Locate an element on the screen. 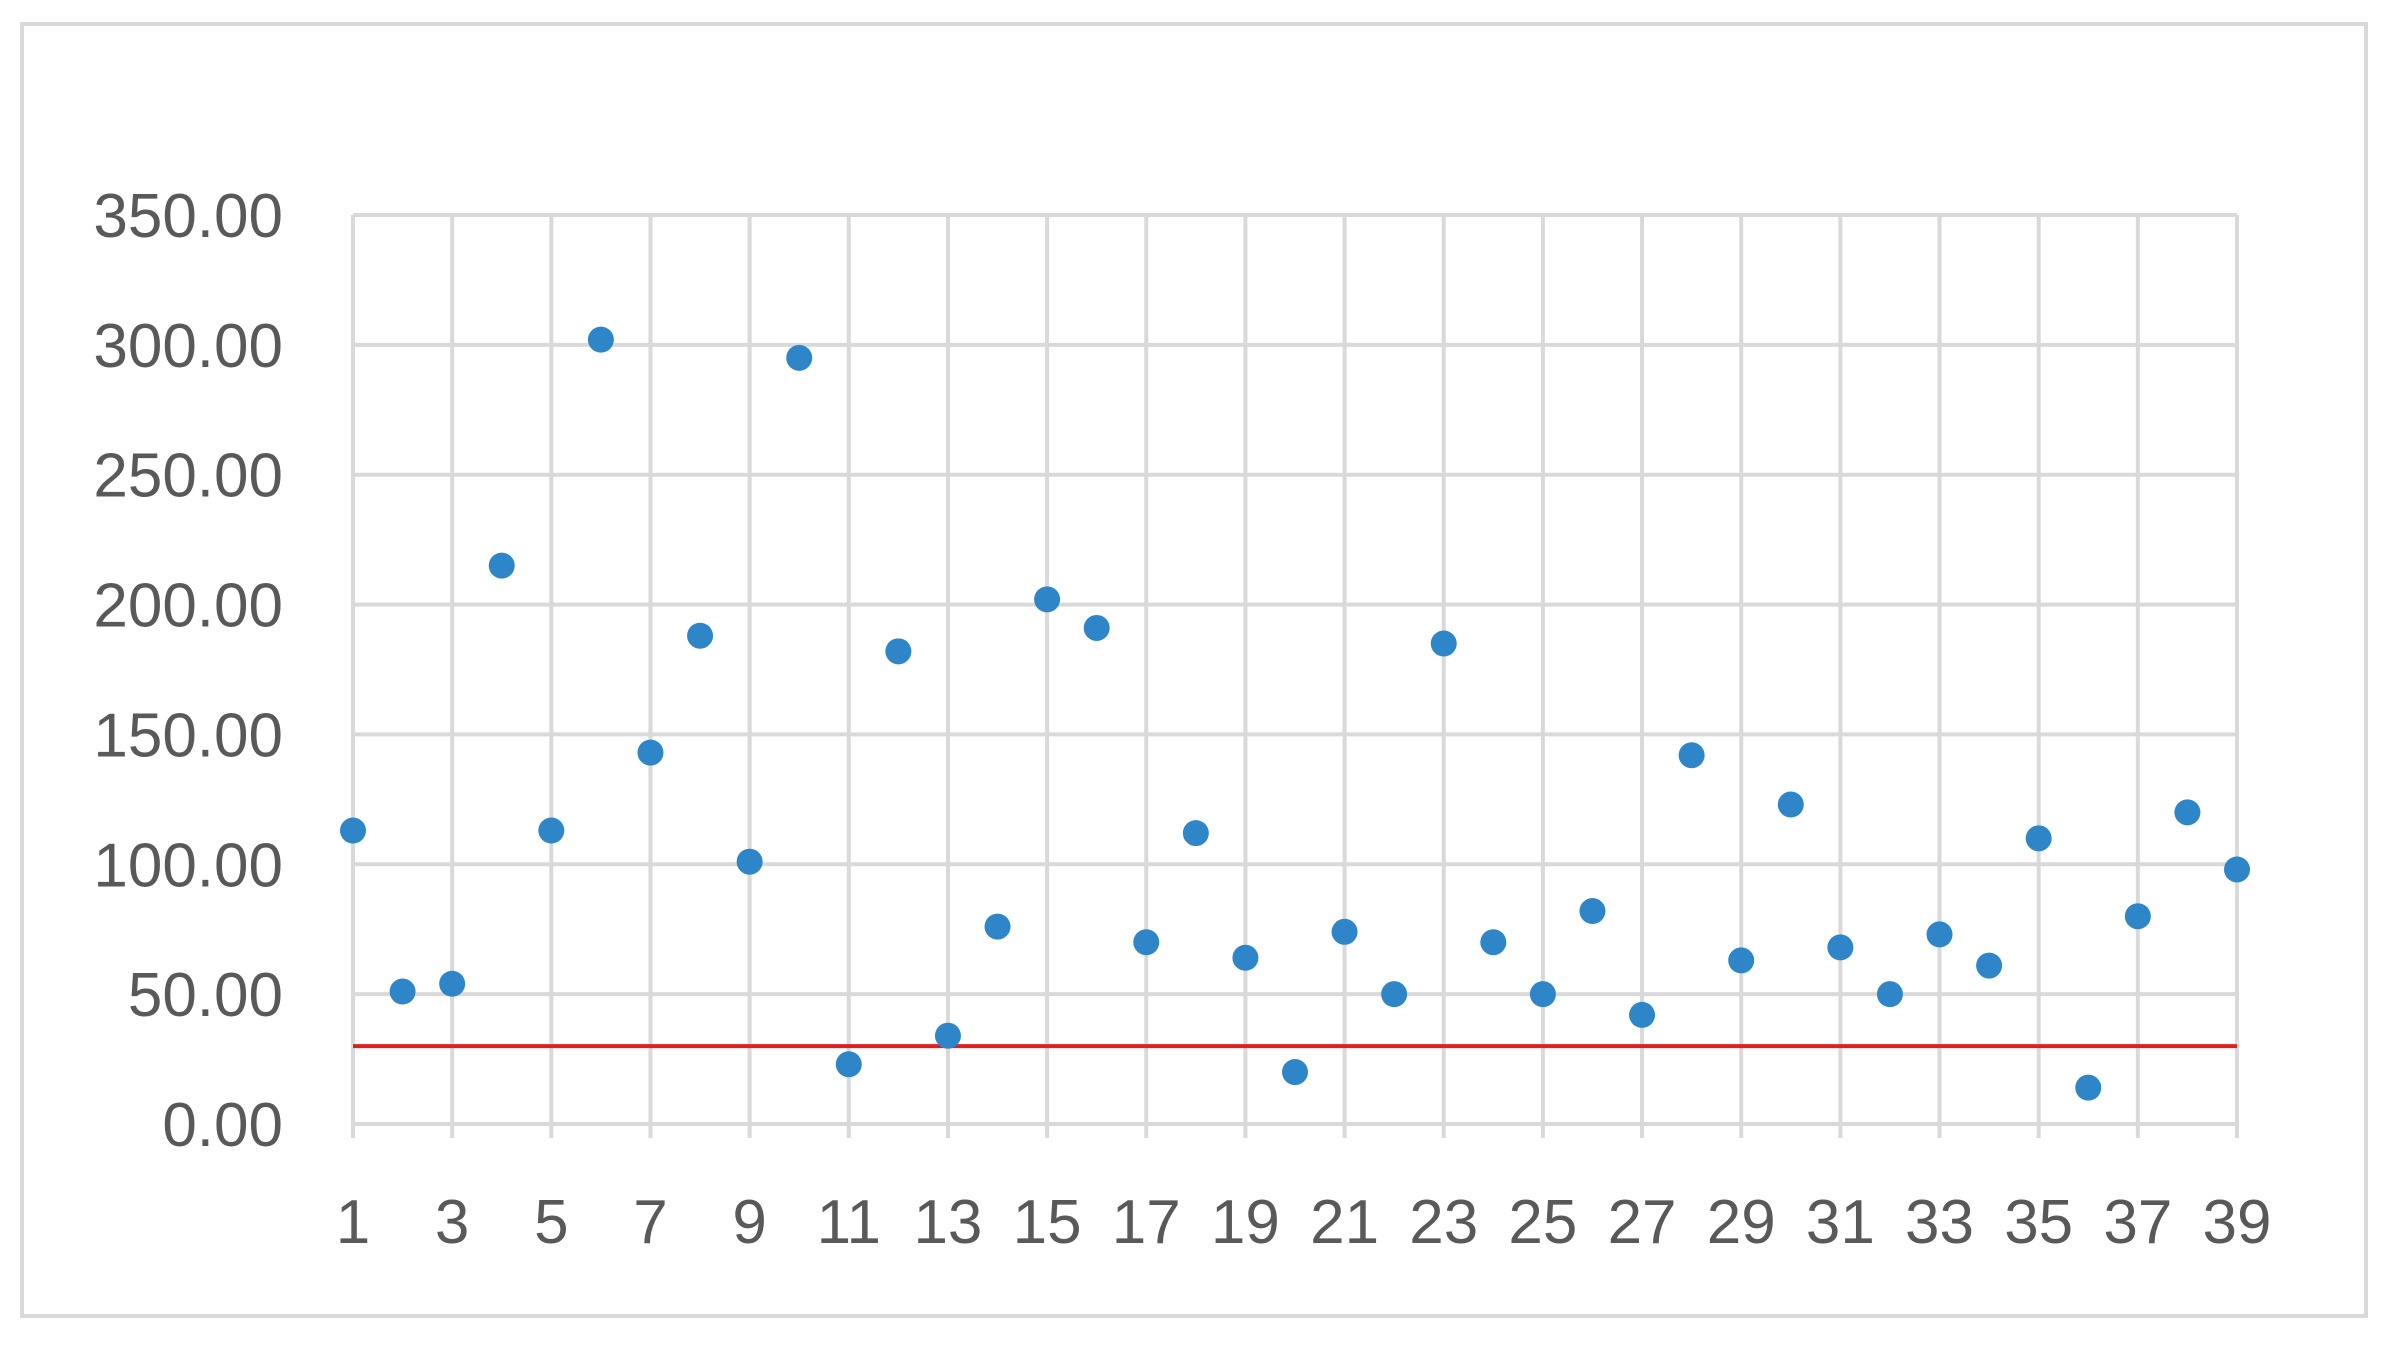 Image resolution: width=2392 pixels, height=1345 pixels. x-tick-label: 39 is located at coordinates (2237, 1222).